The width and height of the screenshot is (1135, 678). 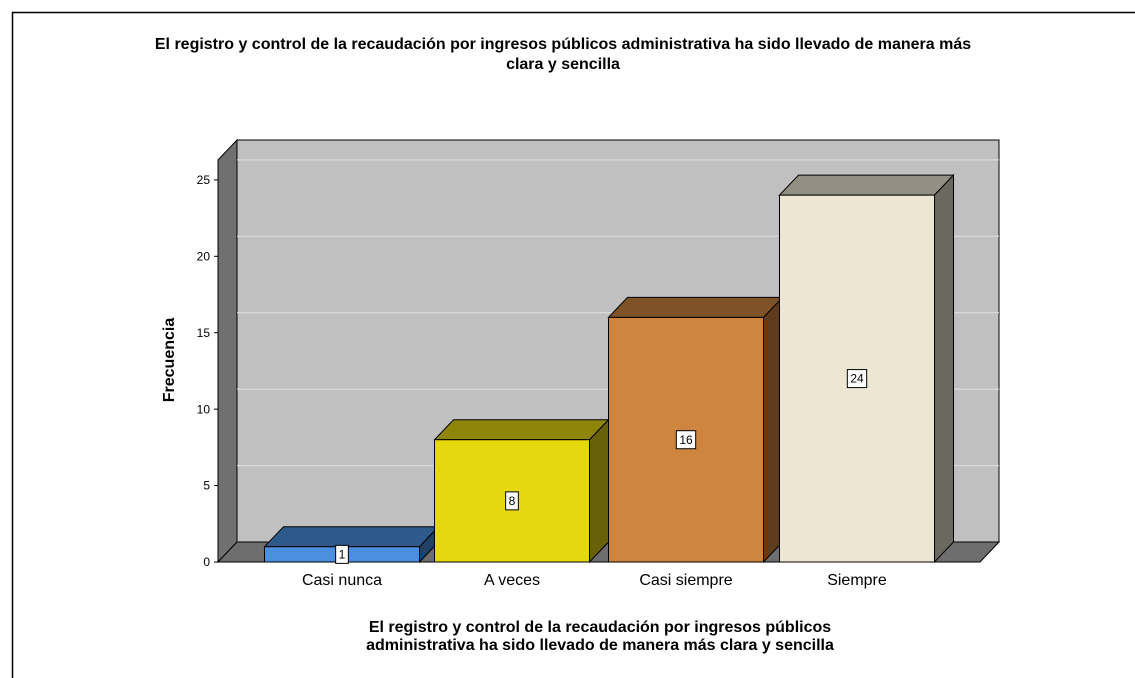 I want to click on y-tick-label: 0, so click(x=206, y=562).